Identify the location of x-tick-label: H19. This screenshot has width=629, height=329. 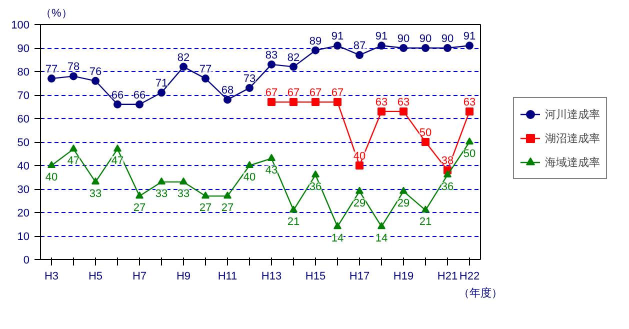
(403, 276).